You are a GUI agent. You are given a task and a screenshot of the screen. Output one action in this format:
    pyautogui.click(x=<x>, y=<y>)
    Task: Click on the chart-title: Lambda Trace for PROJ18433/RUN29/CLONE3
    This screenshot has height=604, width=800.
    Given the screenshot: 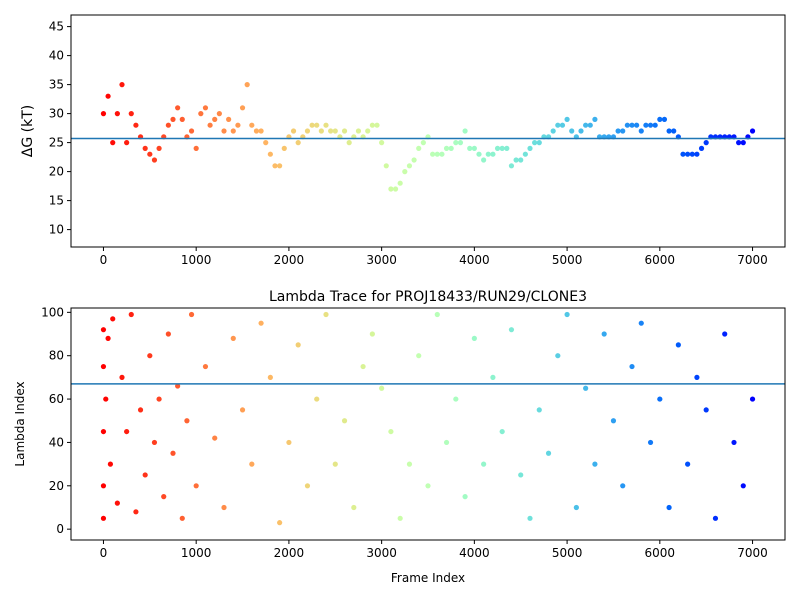 What is the action you would take?
    pyautogui.click(x=428, y=297)
    